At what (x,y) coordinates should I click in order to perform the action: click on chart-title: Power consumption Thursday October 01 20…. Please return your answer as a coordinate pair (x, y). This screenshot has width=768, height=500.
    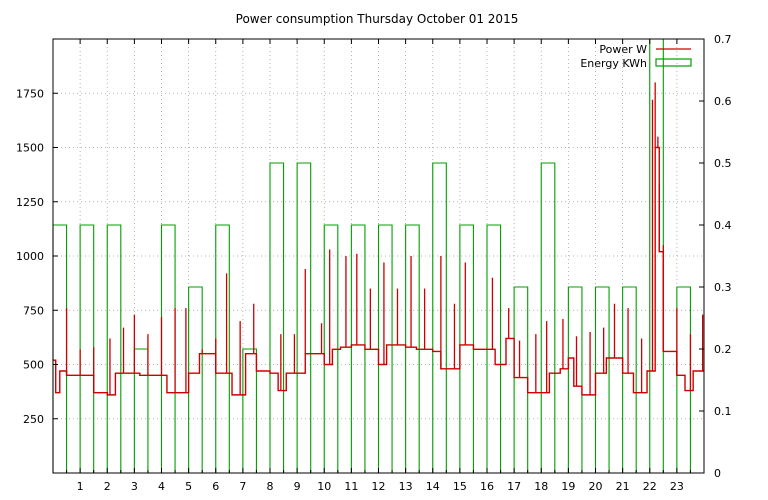
    Looking at the image, I should click on (377, 19).